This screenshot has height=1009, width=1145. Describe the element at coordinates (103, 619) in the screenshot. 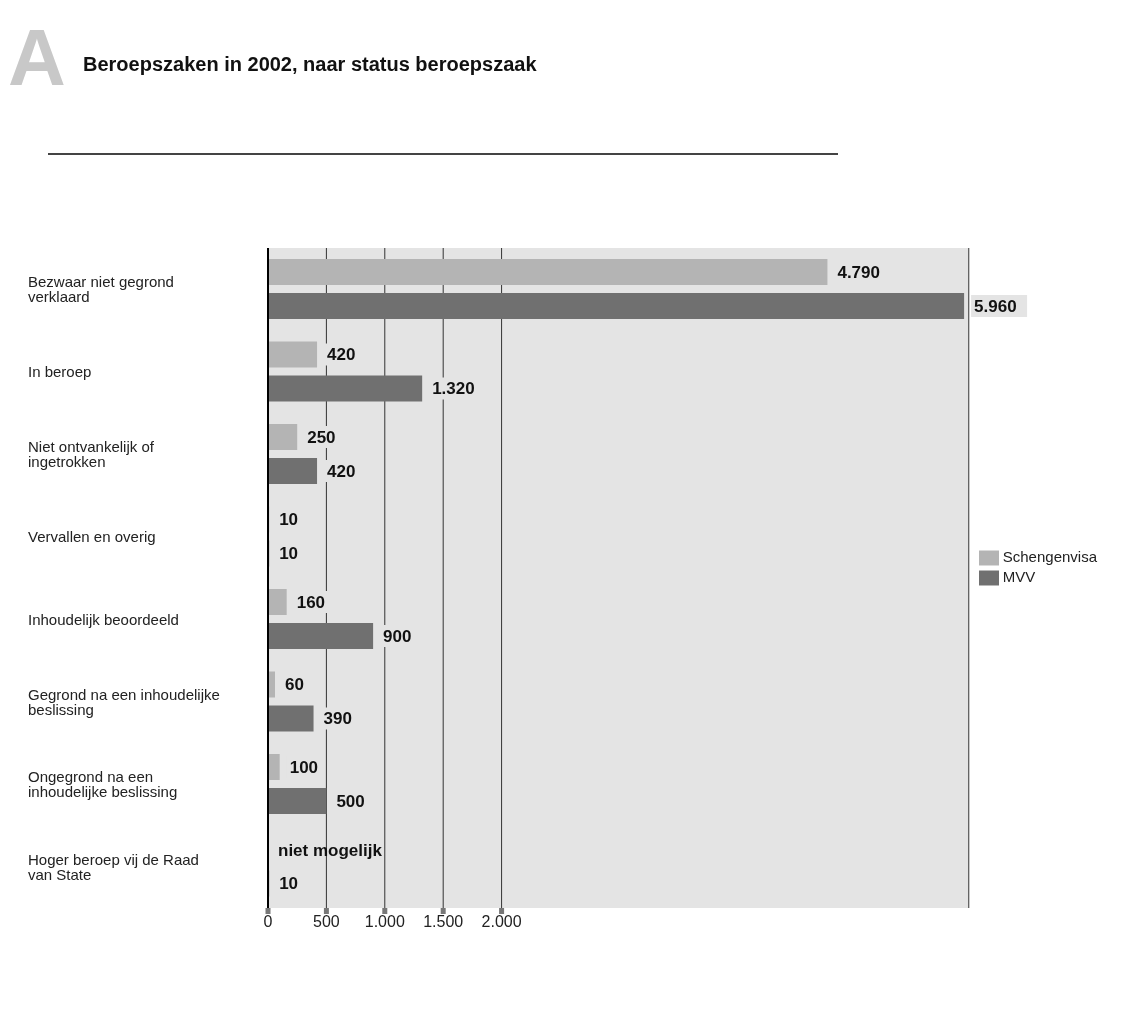

I see `y-tick-label: Inhoudelijk beoordeeld` at that location.